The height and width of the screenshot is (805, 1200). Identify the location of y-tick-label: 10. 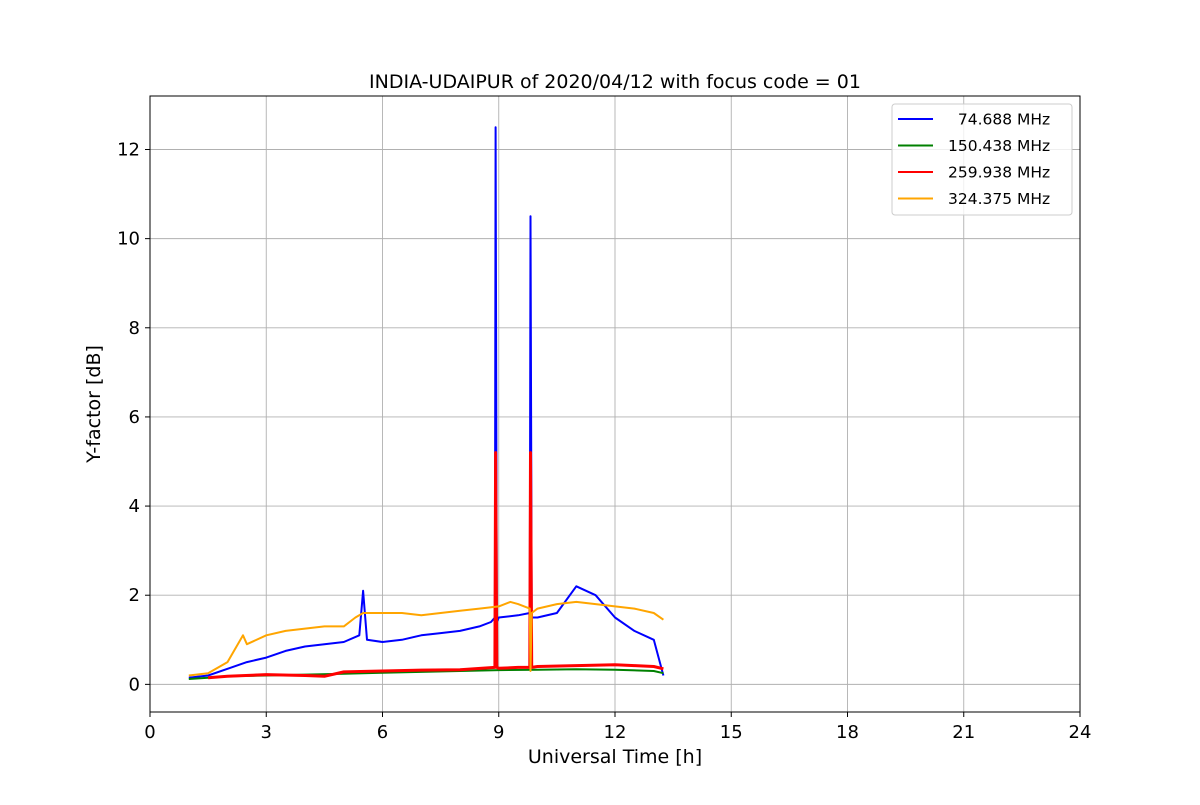
(128, 239).